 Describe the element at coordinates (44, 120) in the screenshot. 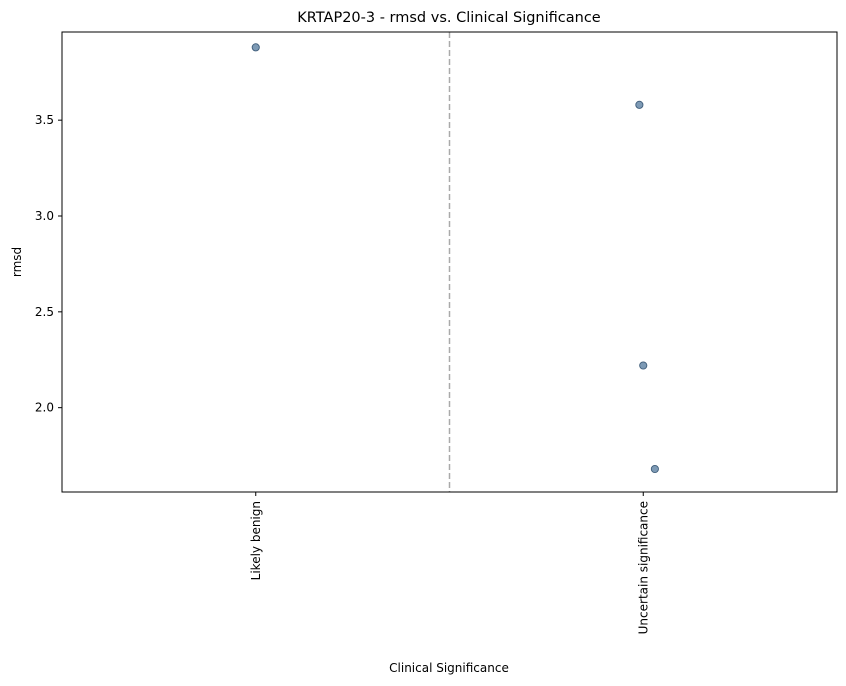

I see `y-tick-label: 3.5` at that location.